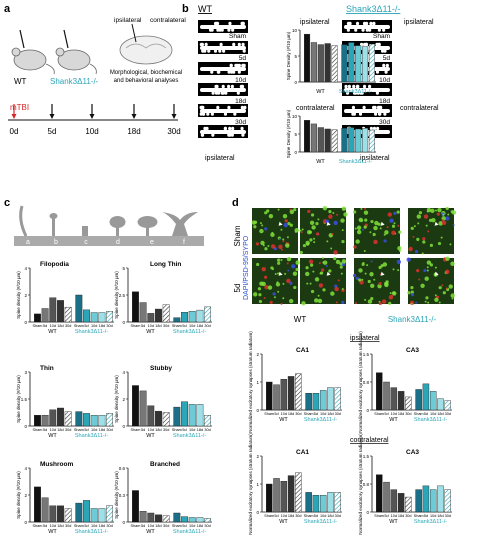  What do you see at coordinates (56, 242) in the screenshot?
I see `spine-type-letter: b` at bounding box center [56, 242].